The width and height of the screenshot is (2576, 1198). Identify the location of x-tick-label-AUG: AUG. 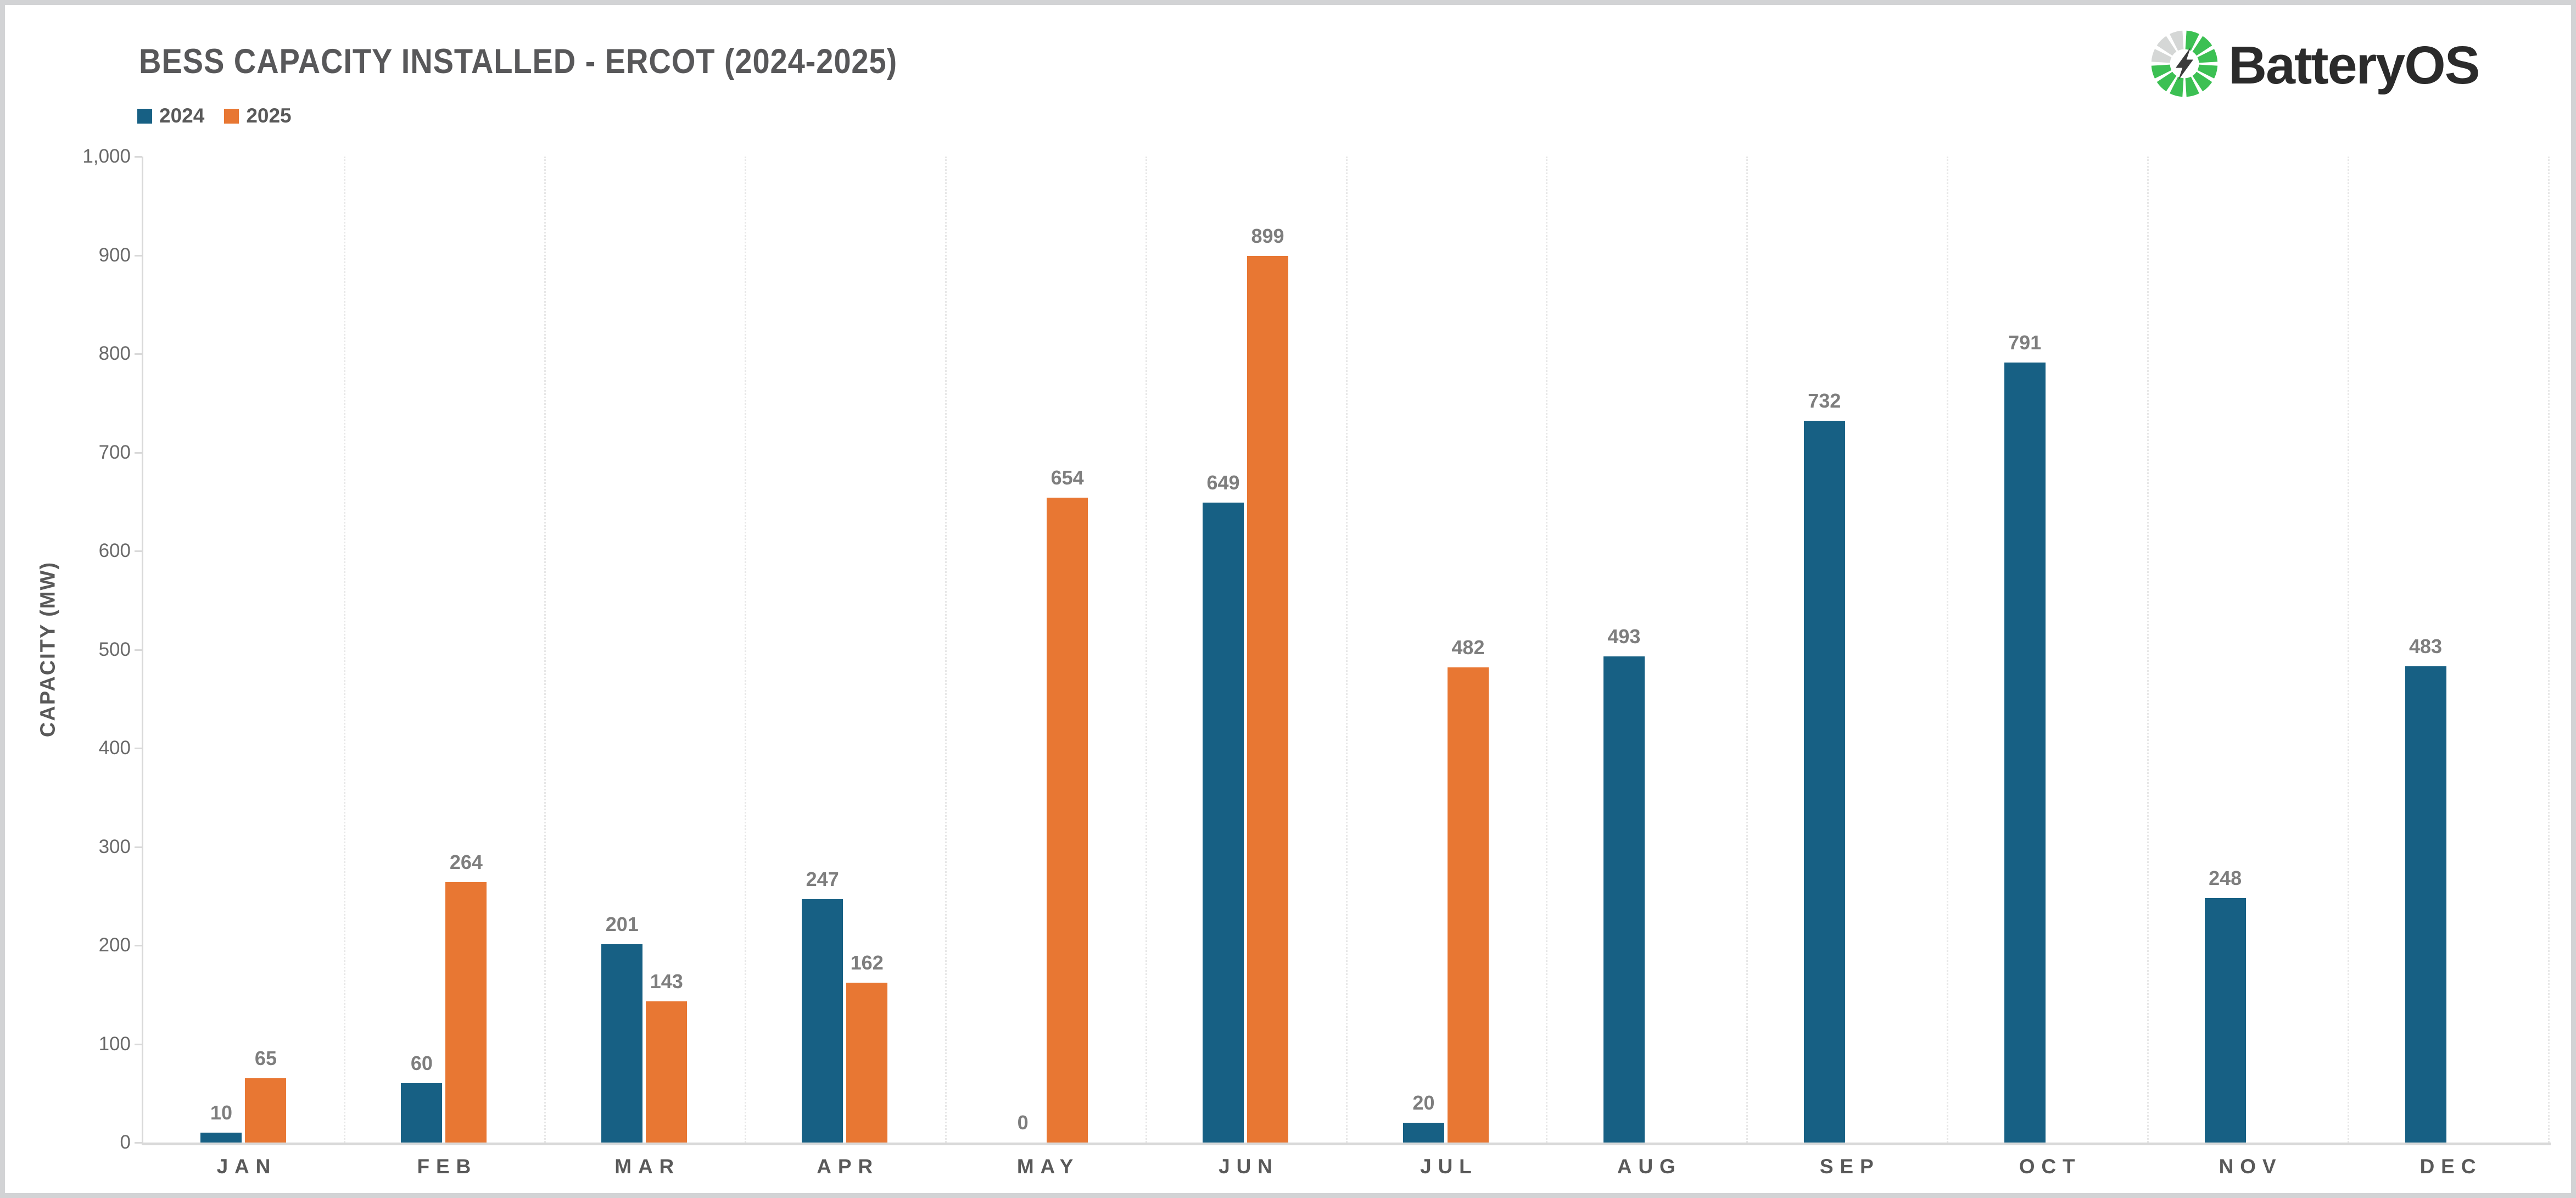
(1650, 1166).